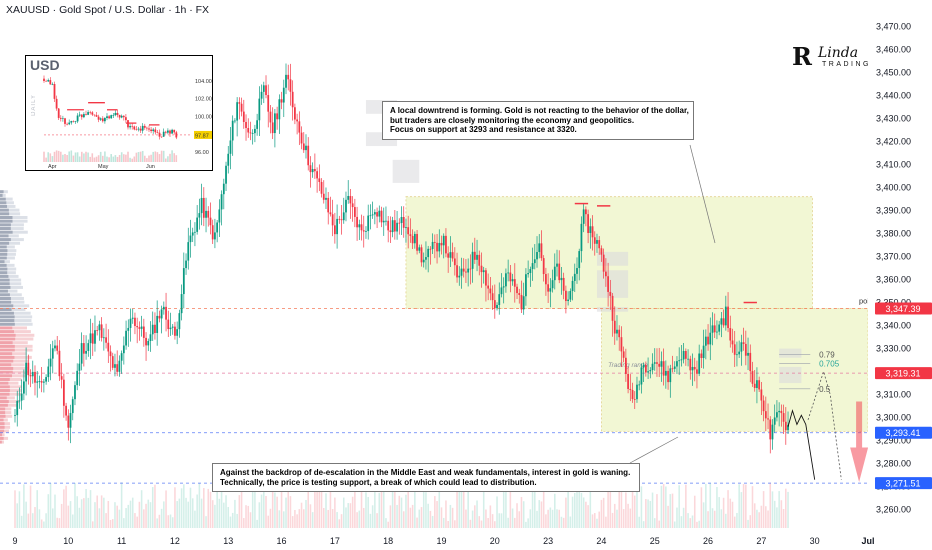  I want to click on price-tick-label: 3,280.00, so click(893, 464).